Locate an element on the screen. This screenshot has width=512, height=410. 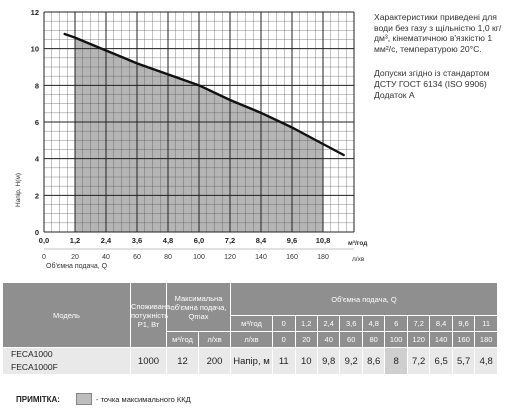
x-tick-label-bottom: 20 is located at coordinates (75, 257).